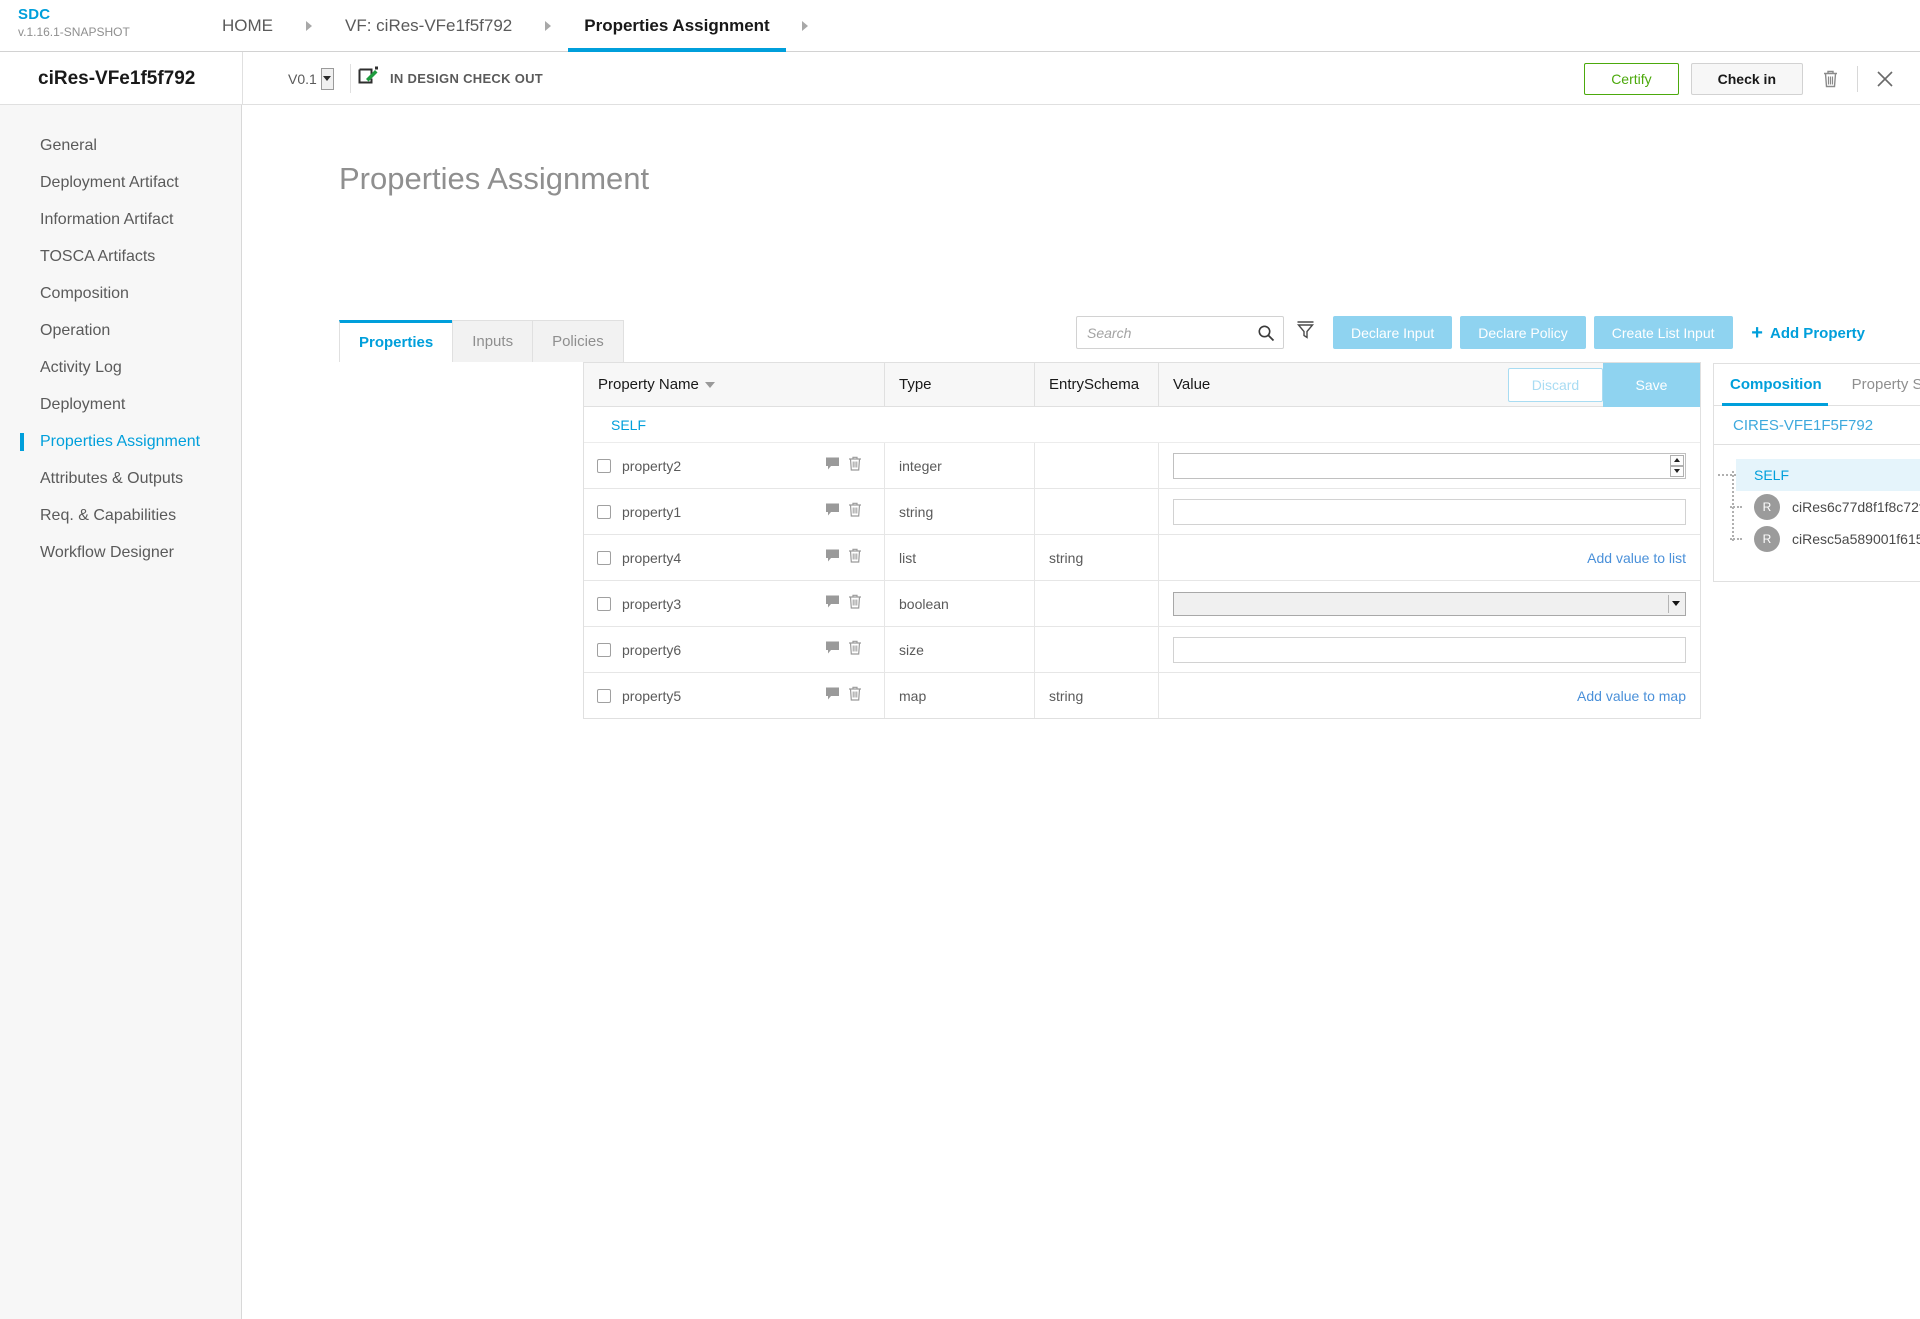  Describe the element at coordinates (1772, 475) in the screenshot. I see `tree-node-label: SELF` at that location.